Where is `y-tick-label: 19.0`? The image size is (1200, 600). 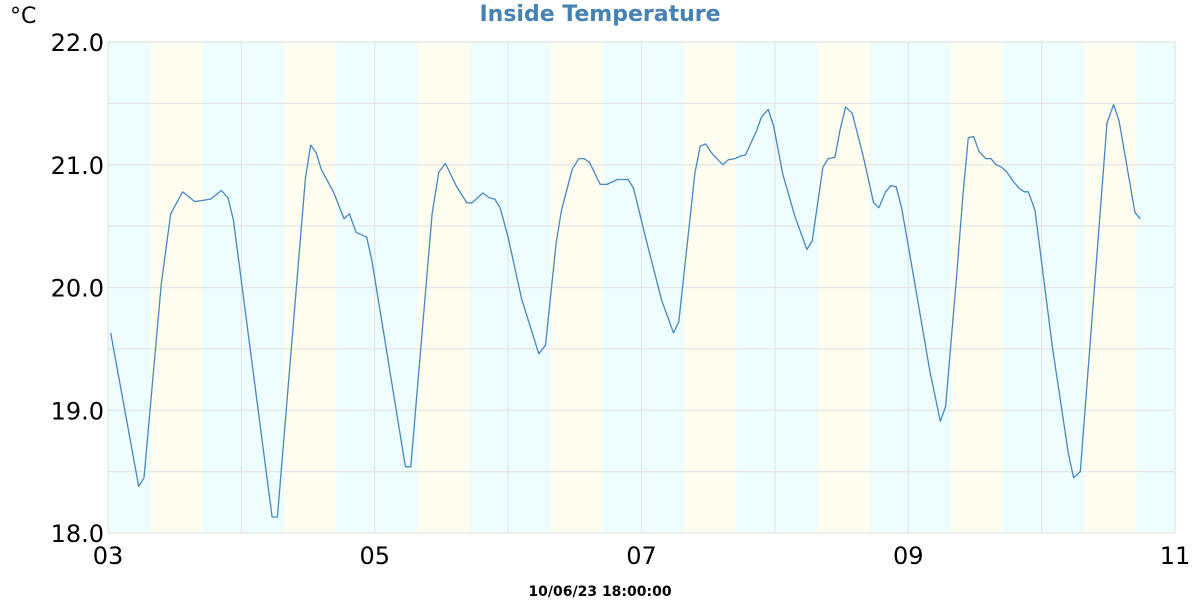
y-tick-label: 19.0 is located at coordinates (77, 411).